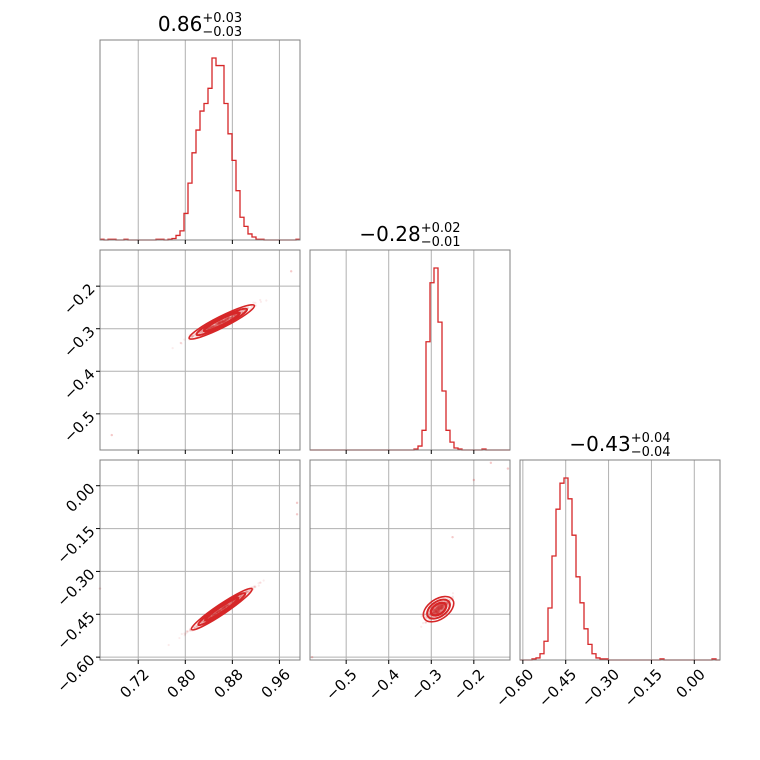 Image resolution: width=760 pixels, height=760 pixels. Describe the element at coordinates (651, 438) in the screenshot. I see `title-2-upper: +0.04` at that location.